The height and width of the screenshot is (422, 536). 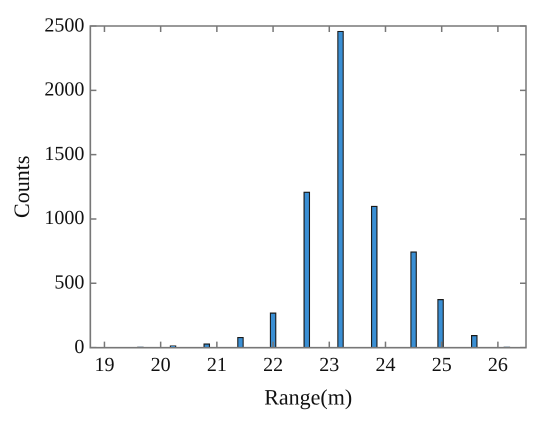 I want to click on y-tick-label: 1500, so click(x=64, y=153).